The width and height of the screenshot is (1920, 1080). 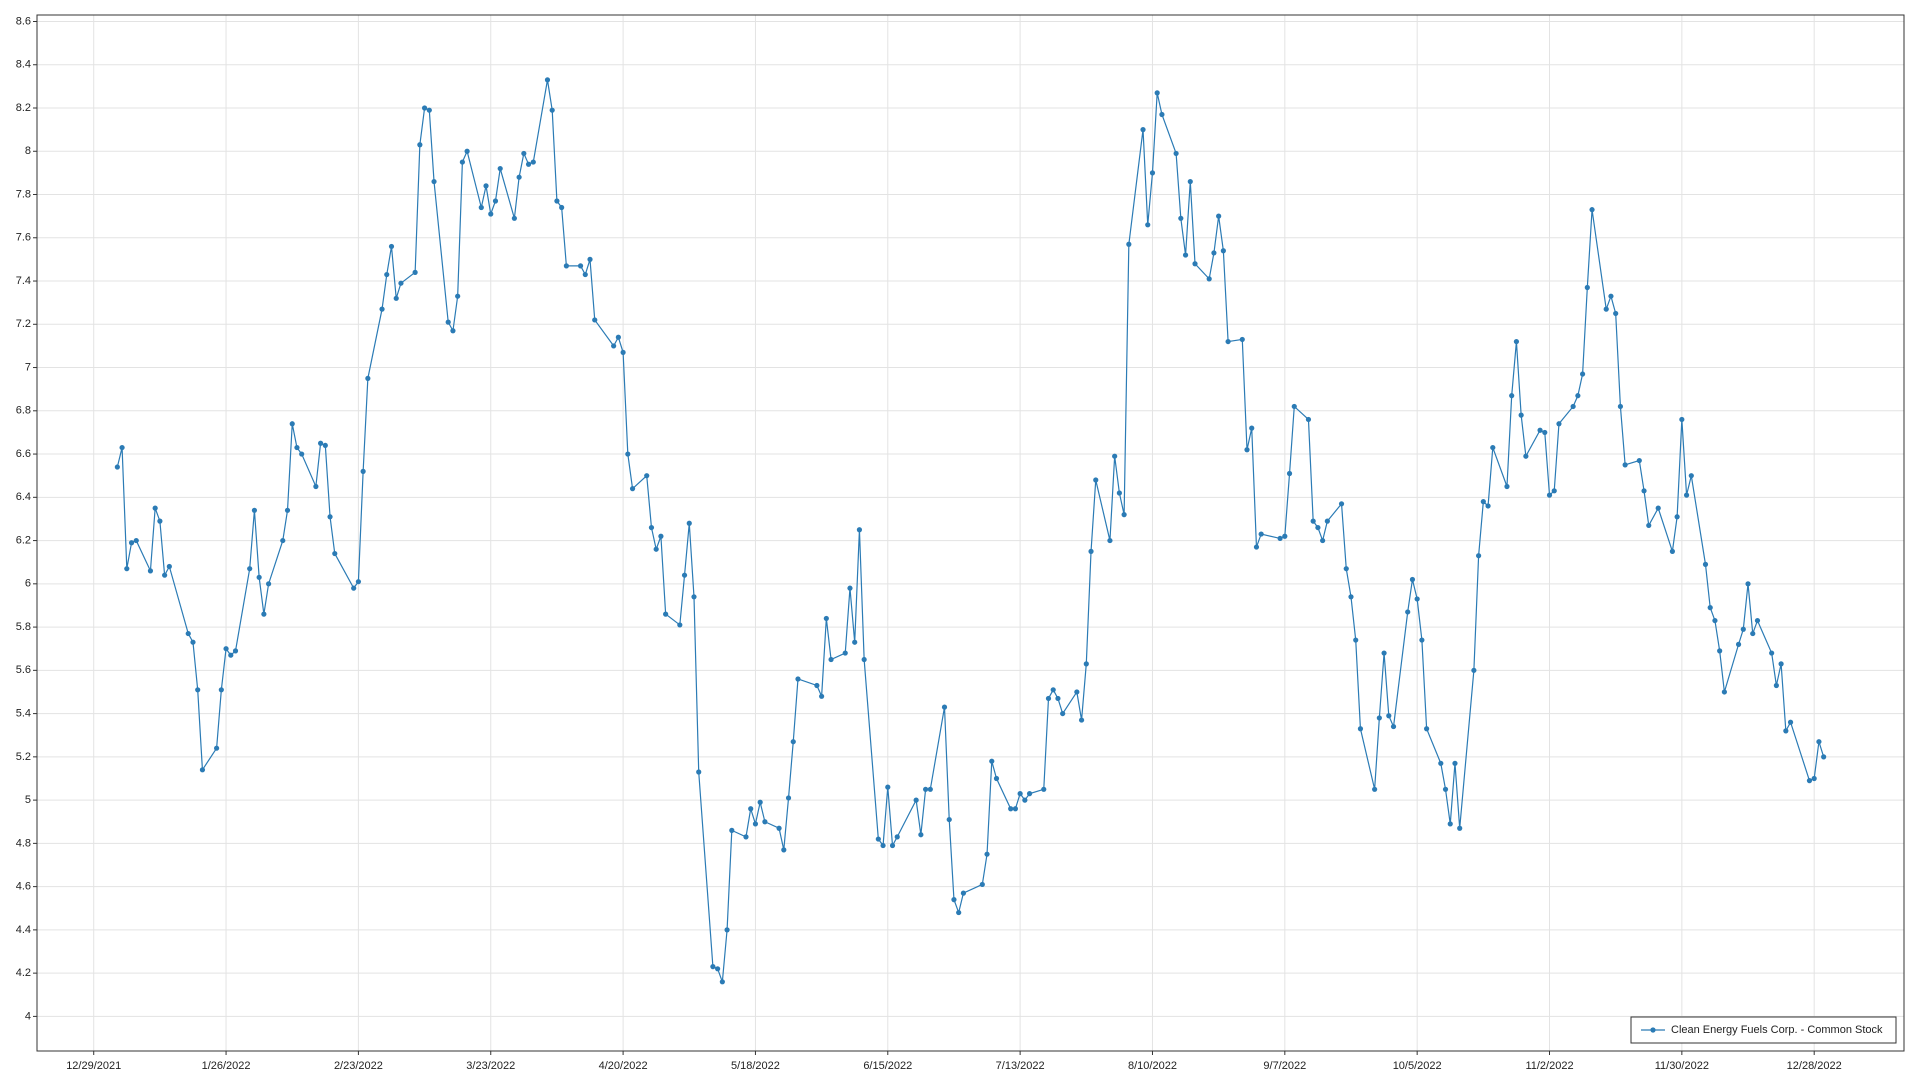 I want to click on y-tick-label: 8.6, so click(x=23, y=21).